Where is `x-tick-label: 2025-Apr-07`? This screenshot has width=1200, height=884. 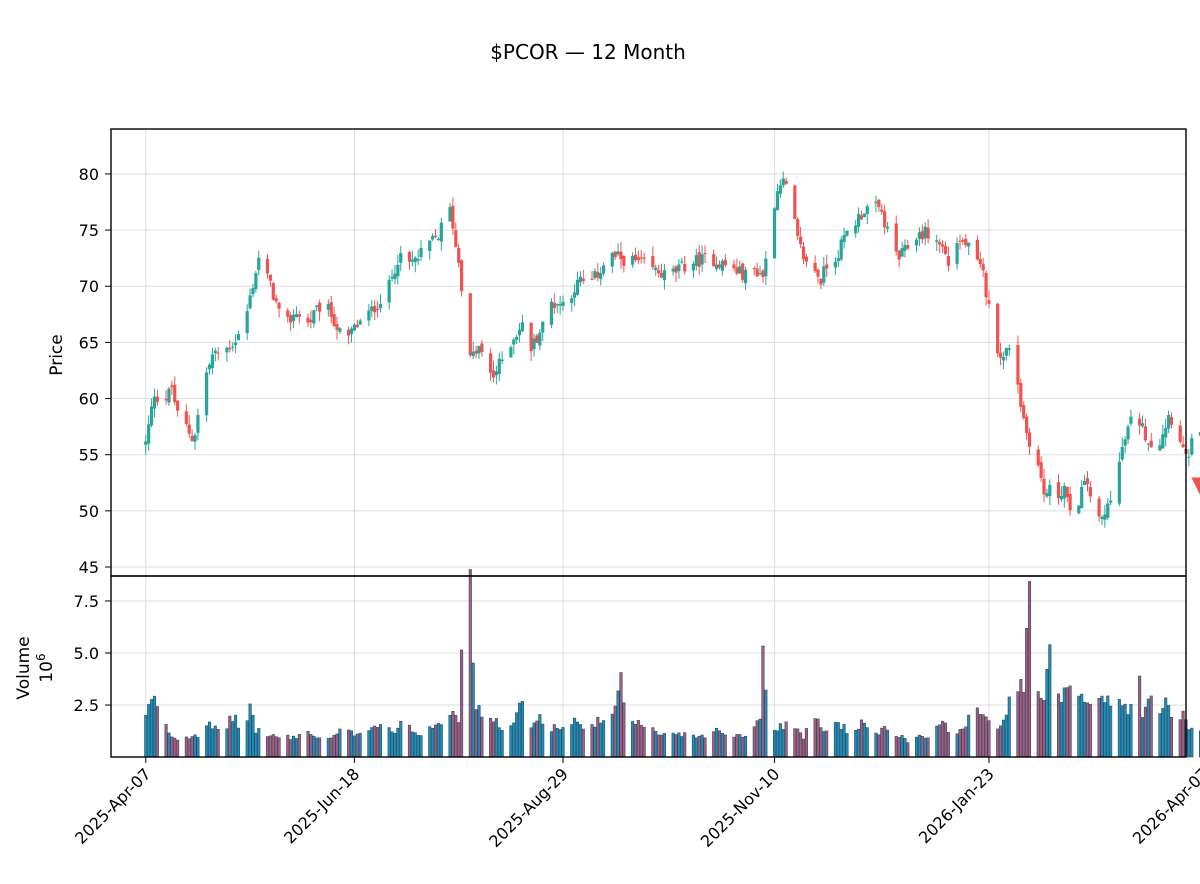 x-tick-label: 2025-Apr-07 is located at coordinates (112, 805).